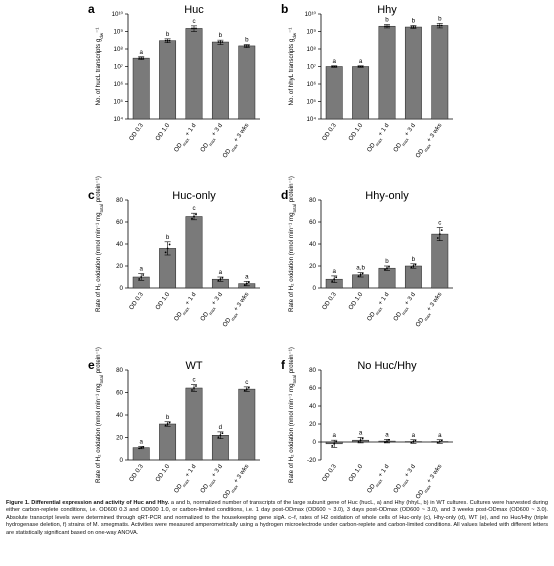 The image size is (554, 566). What do you see at coordinates (292, 67) in the screenshot?
I see `y-axis-label: No. of hhyL transcripts gdw⁻¹` at bounding box center [292, 67].